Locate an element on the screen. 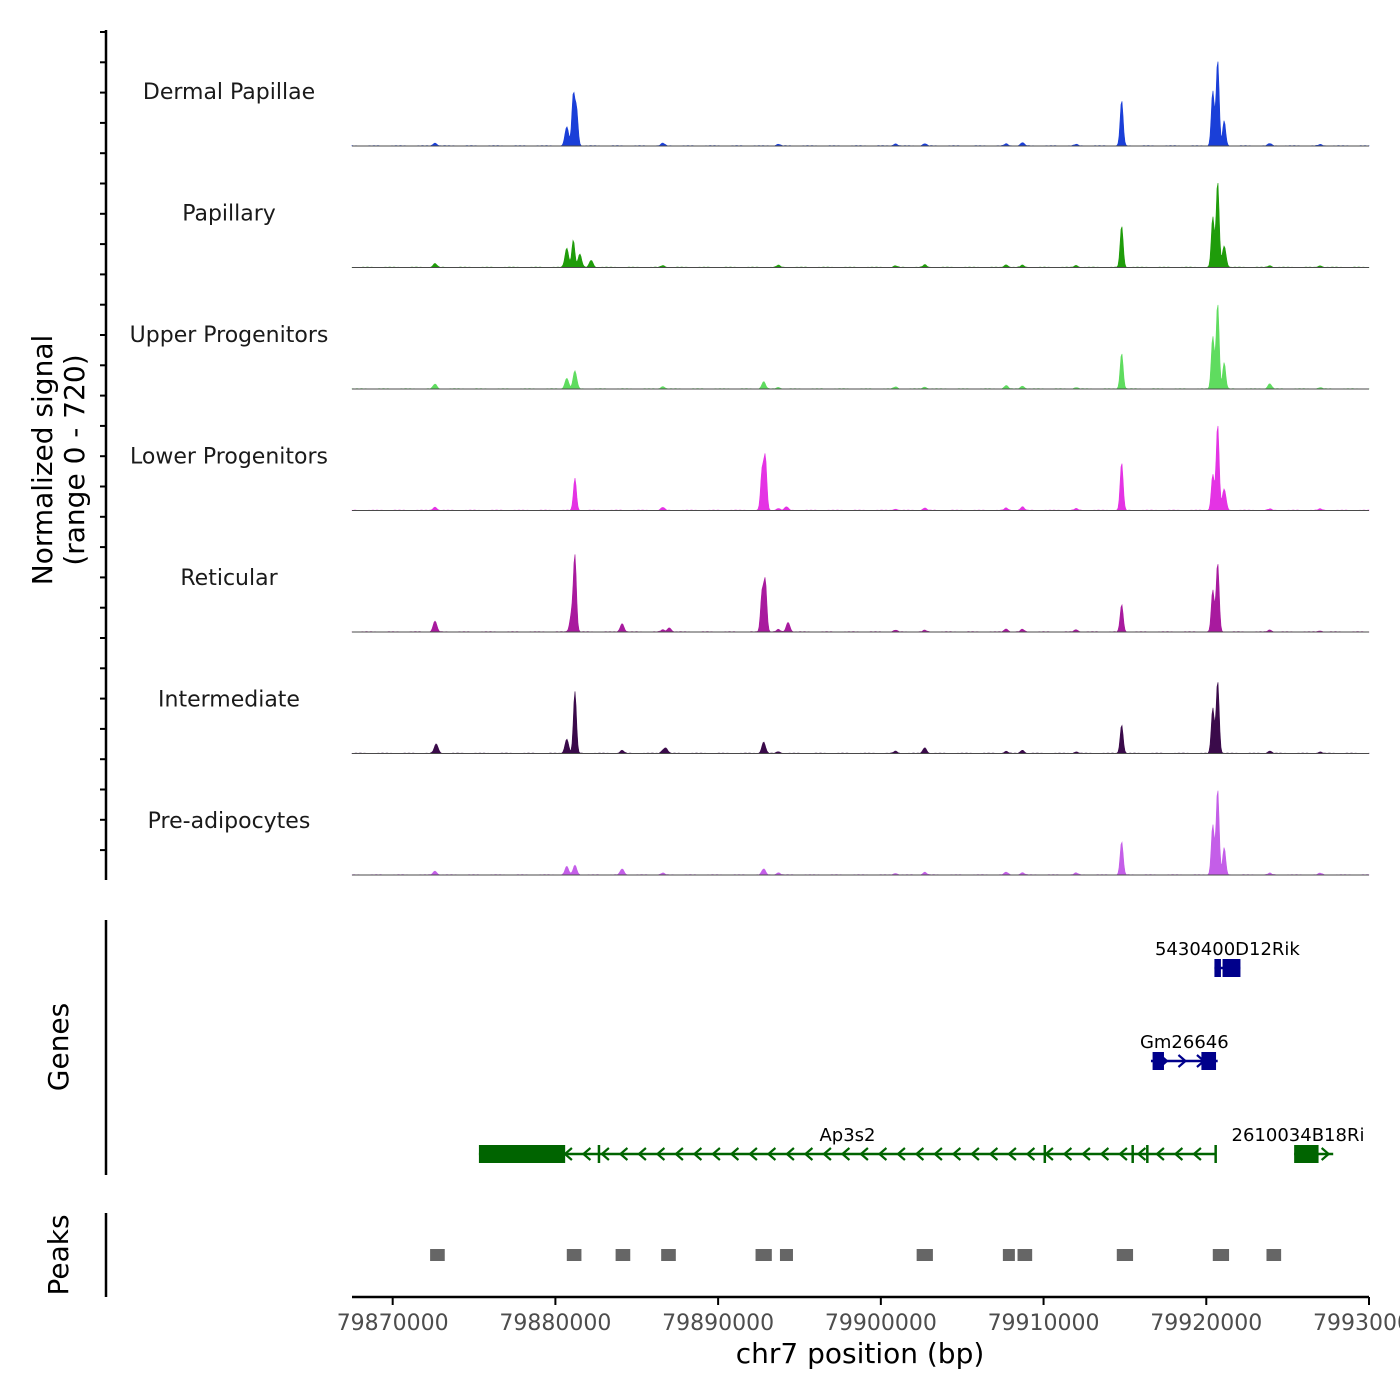 The image size is (1400, 1400). track-label: Pre-adipocytes is located at coordinates (229, 821).